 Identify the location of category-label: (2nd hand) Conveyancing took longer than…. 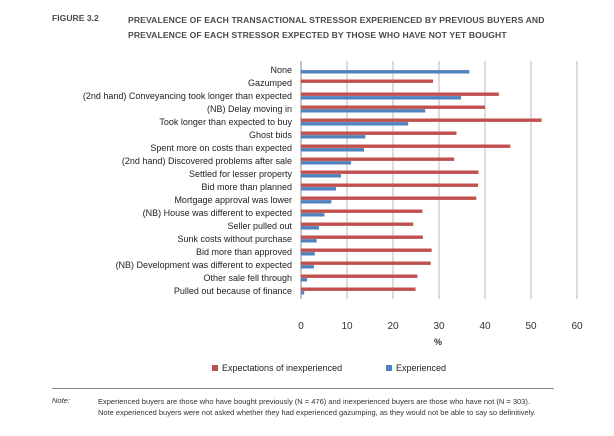
(187, 96).